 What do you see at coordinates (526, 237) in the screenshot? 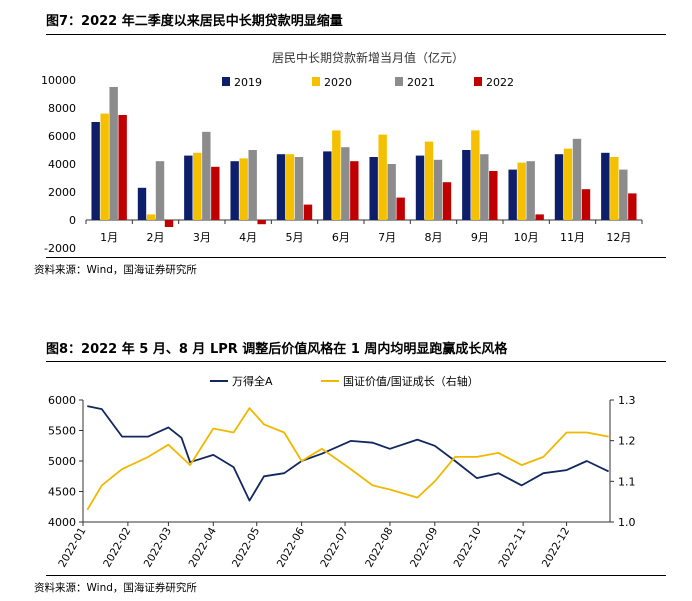
I see `x-tick-label: 10月` at bounding box center [526, 237].